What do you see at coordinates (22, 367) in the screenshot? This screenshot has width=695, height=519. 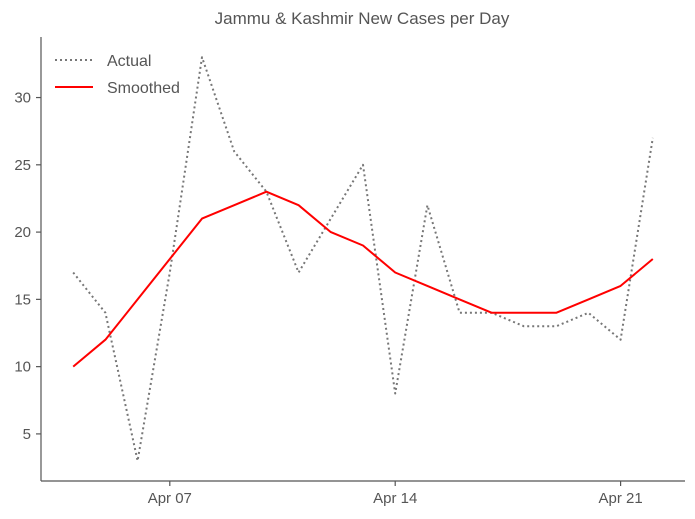 I see `y-tick-label: 10` at bounding box center [22, 367].